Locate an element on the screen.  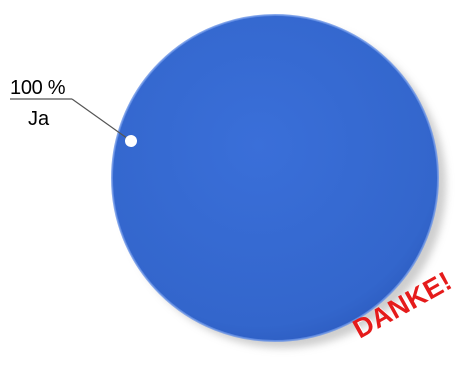
slice-category-label: Ja is located at coordinates (39, 119).